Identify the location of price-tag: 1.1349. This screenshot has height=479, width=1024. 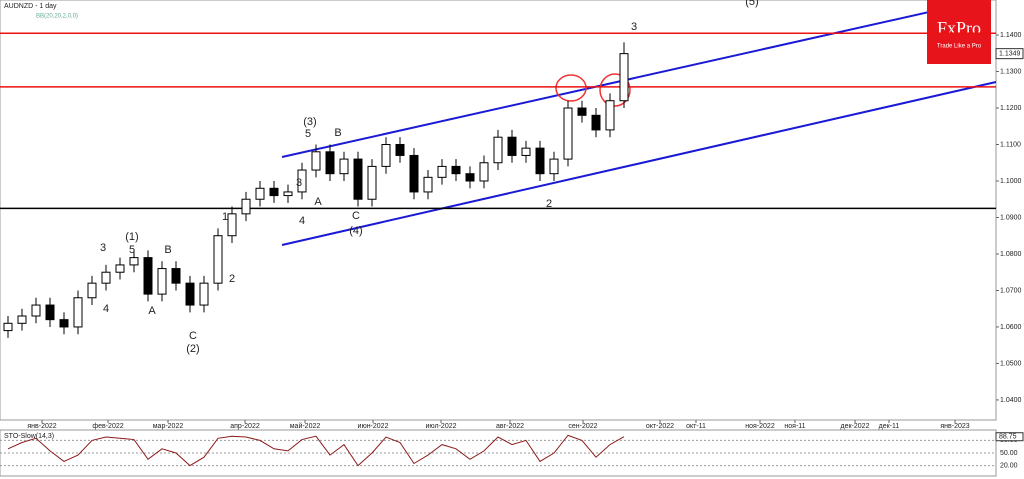
(1010, 53).